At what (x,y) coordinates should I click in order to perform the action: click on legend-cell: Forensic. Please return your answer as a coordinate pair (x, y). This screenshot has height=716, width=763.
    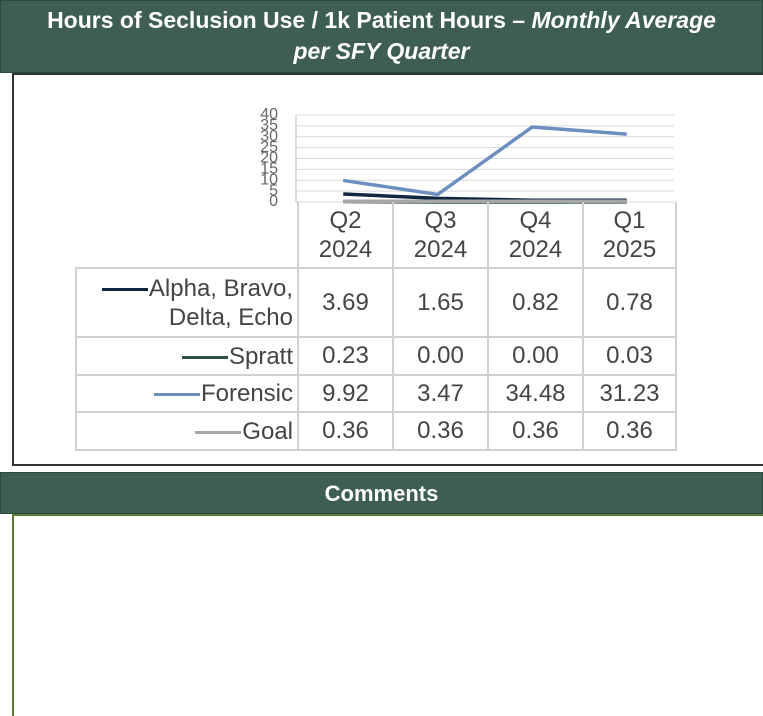
    Looking at the image, I should click on (187, 393).